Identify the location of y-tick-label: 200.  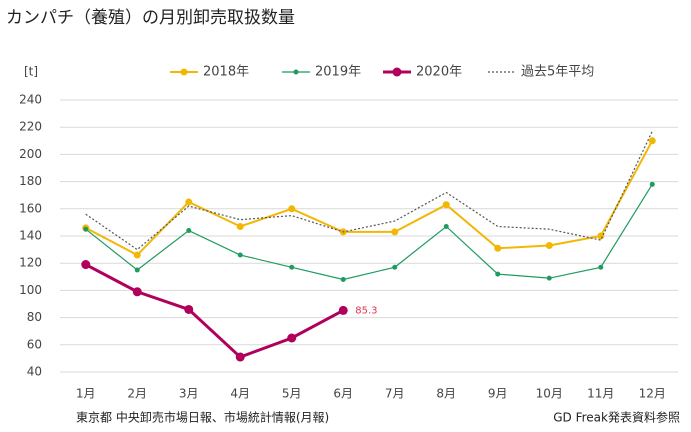
(30, 154).